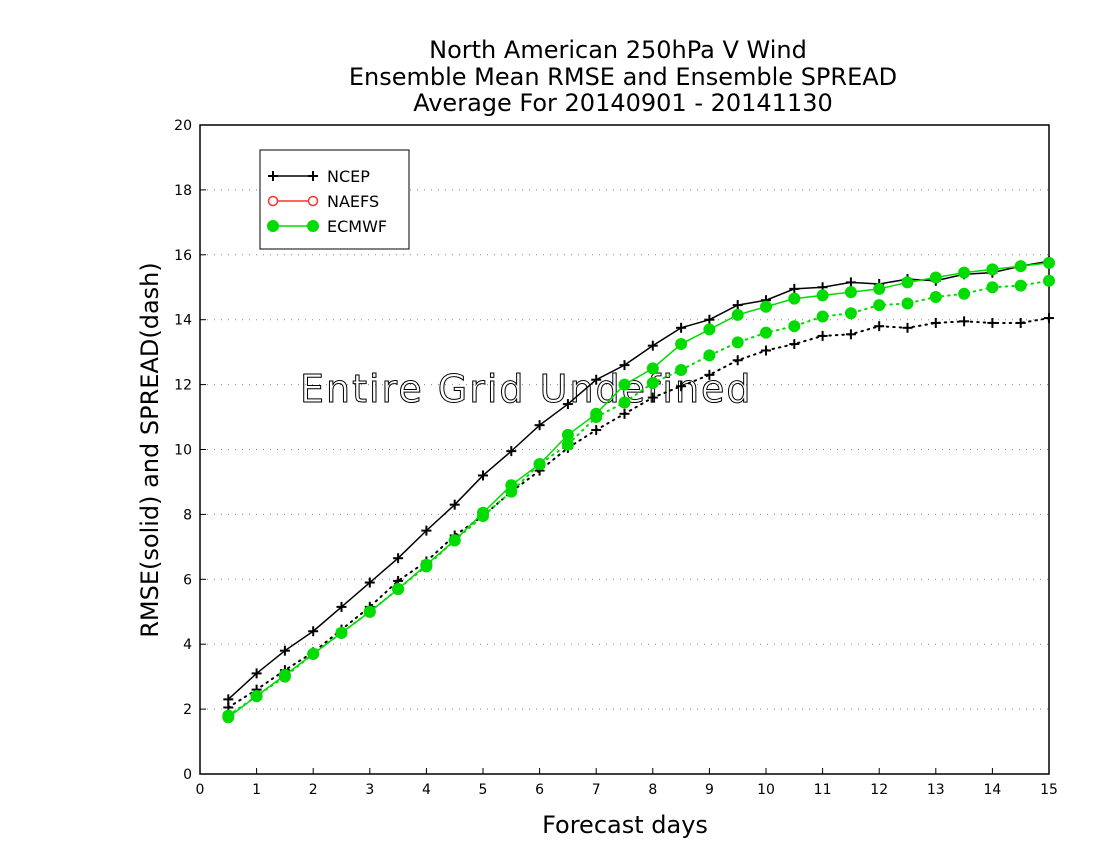  I want to click on y-tick-label: 4, so click(187, 645).